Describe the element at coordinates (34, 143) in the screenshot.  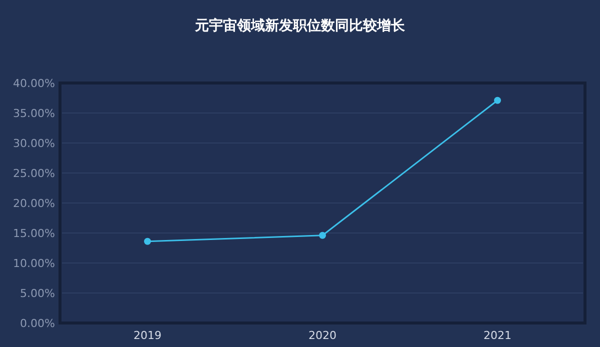
I see `y-tick-label: 30.00%` at that location.